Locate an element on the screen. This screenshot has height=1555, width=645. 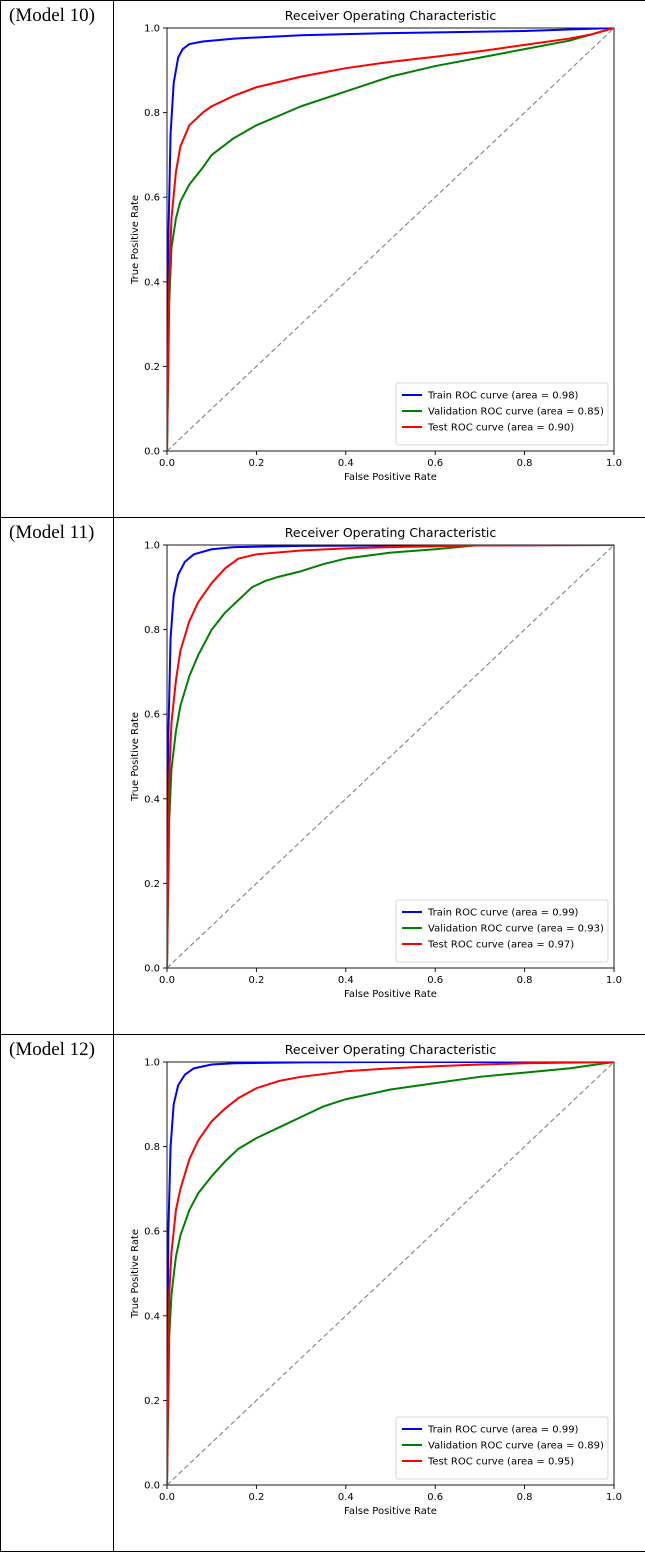
legend-label: Test ROC curve (area = 0.97) is located at coordinates (500, 945).